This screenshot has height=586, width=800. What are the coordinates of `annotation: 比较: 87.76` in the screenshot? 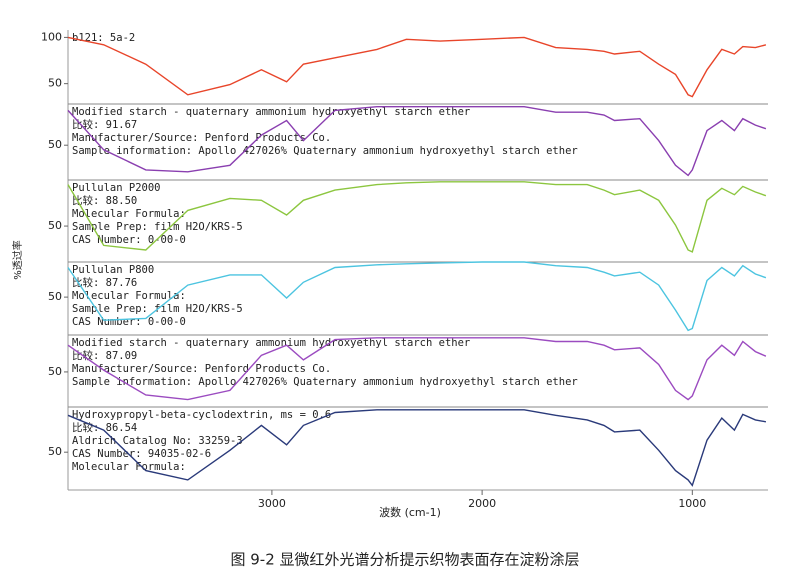 It's located at (104, 282).